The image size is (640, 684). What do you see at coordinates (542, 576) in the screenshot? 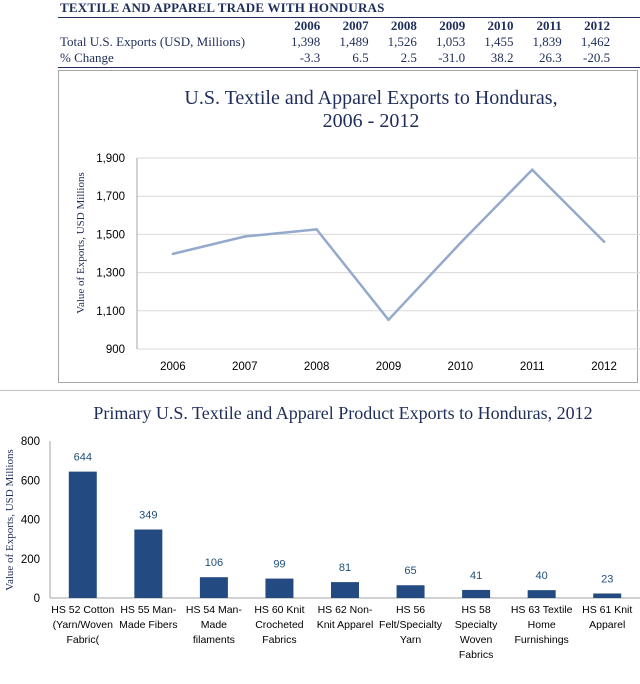
I see `bar-data-label: 40` at bounding box center [542, 576].